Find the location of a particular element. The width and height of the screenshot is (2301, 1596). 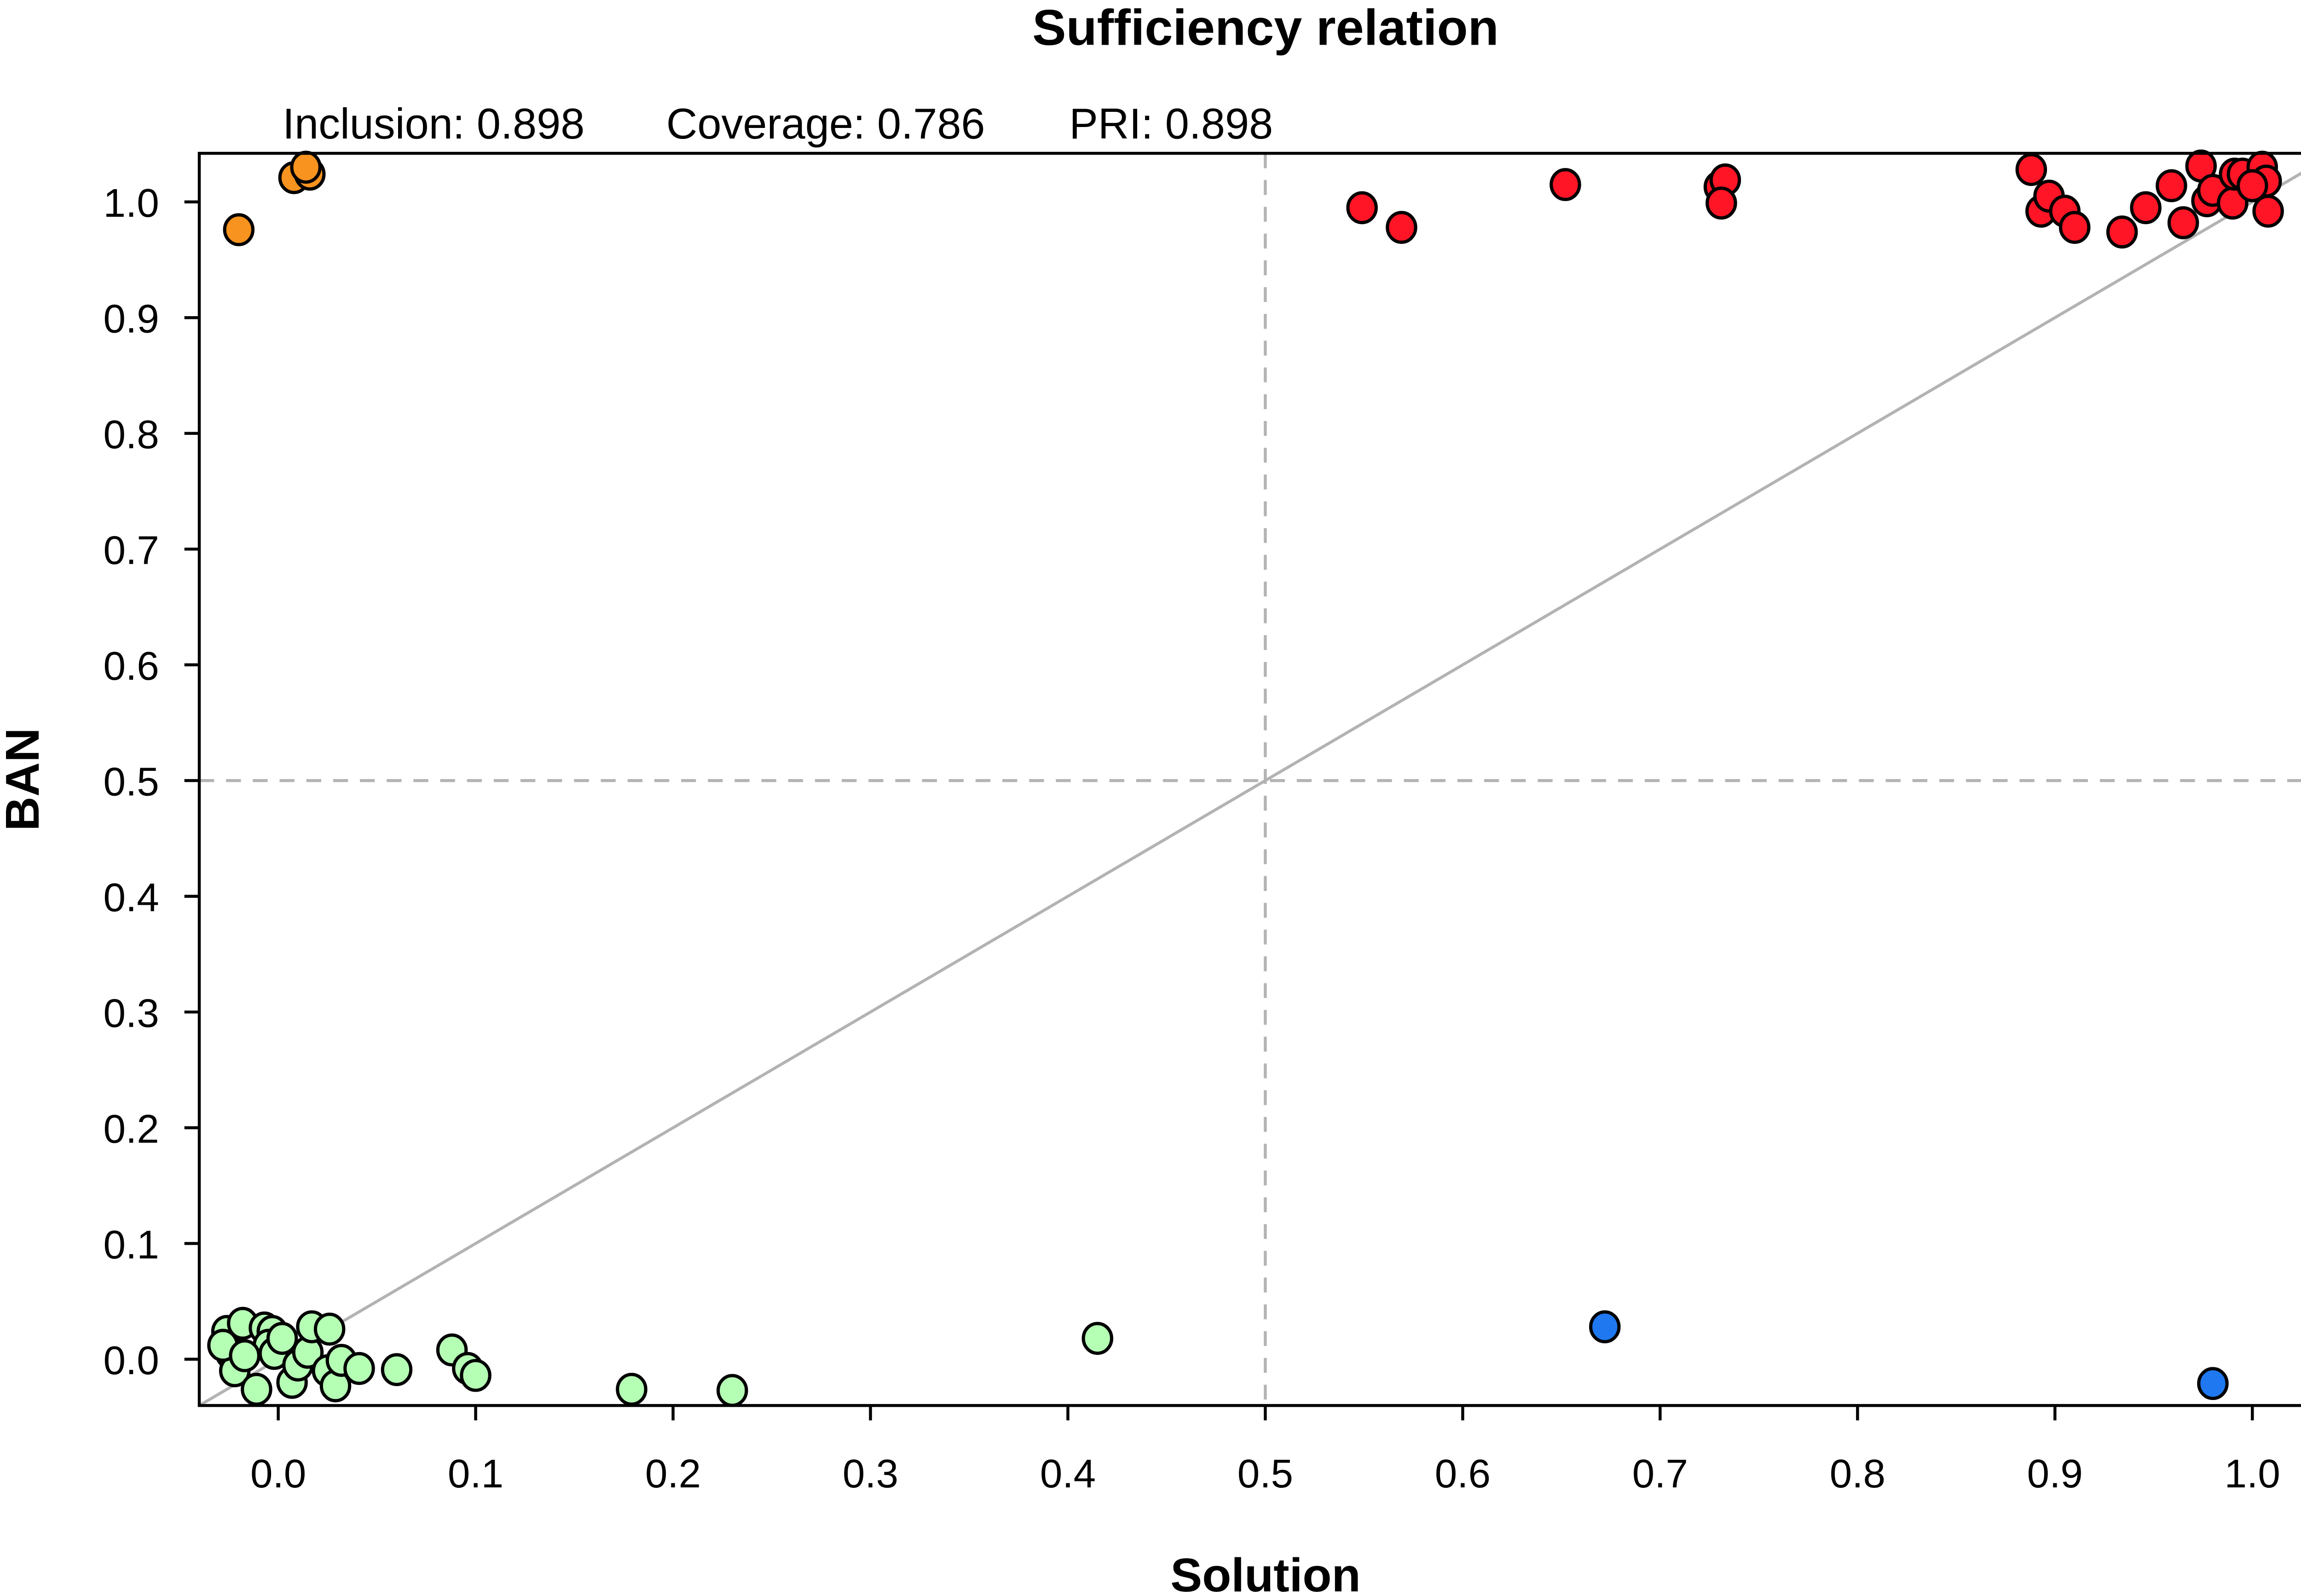

chart-title: Sufficiency relation is located at coordinates (1265, 28).